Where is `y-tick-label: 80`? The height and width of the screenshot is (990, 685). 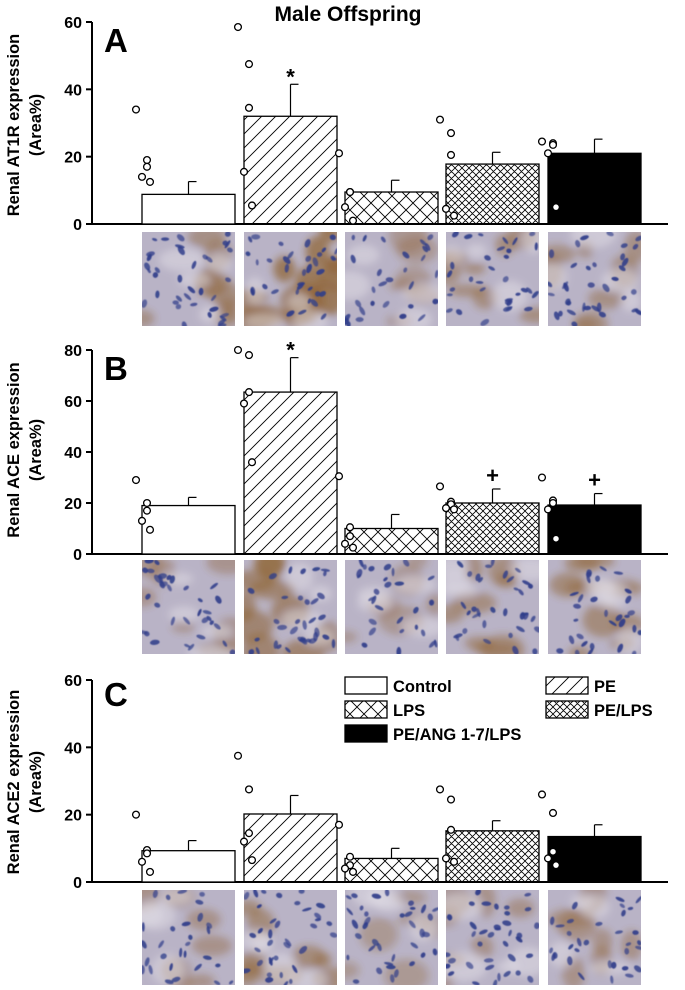 y-tick-label: 80 is located at coordinates (73, 351).